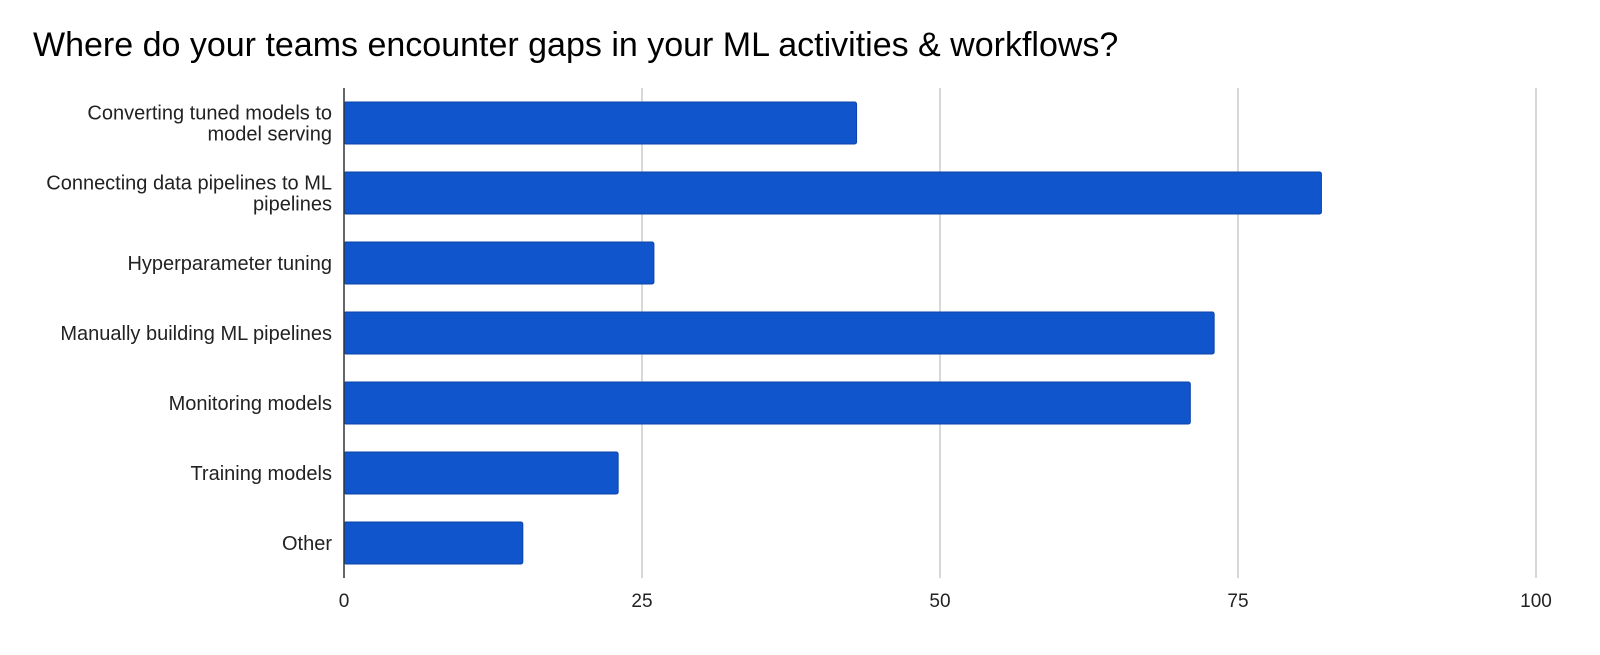 This screenshot has height=655, width=1600. I want to click on category-label: Hyperparameter tuning, so click(229, 264).